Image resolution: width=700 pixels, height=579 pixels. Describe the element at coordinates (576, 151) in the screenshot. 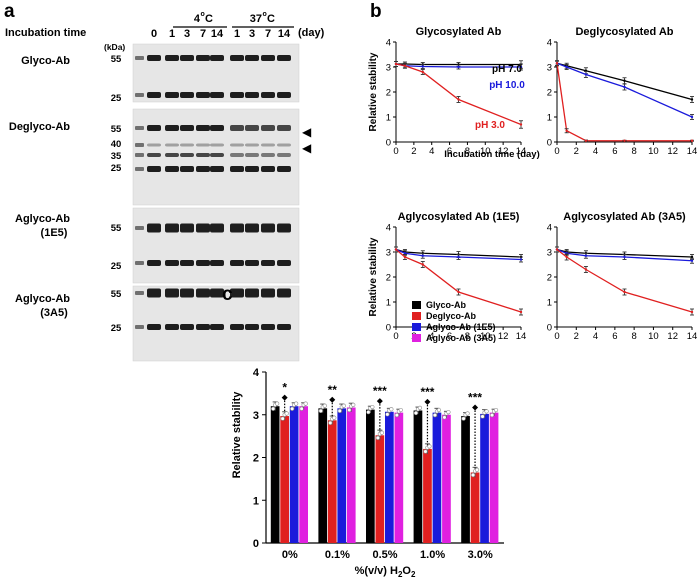

I see `x-tick-label: 2` at that location.